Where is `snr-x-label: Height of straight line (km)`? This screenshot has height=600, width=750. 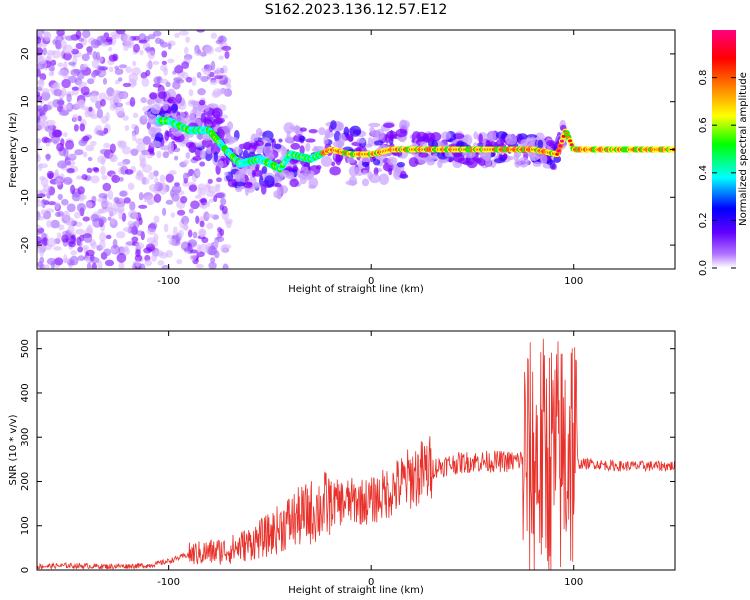 snr-x-label: Height of straight line (km) is located at coordinates (356, 590).